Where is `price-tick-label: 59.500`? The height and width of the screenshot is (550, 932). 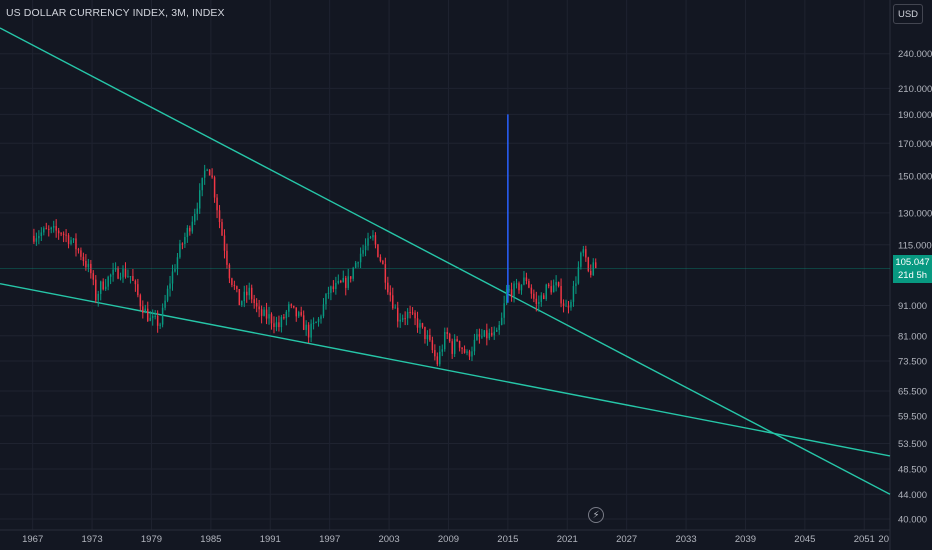
price-tick-label: 59.500 is located at coordinates (912, 416).